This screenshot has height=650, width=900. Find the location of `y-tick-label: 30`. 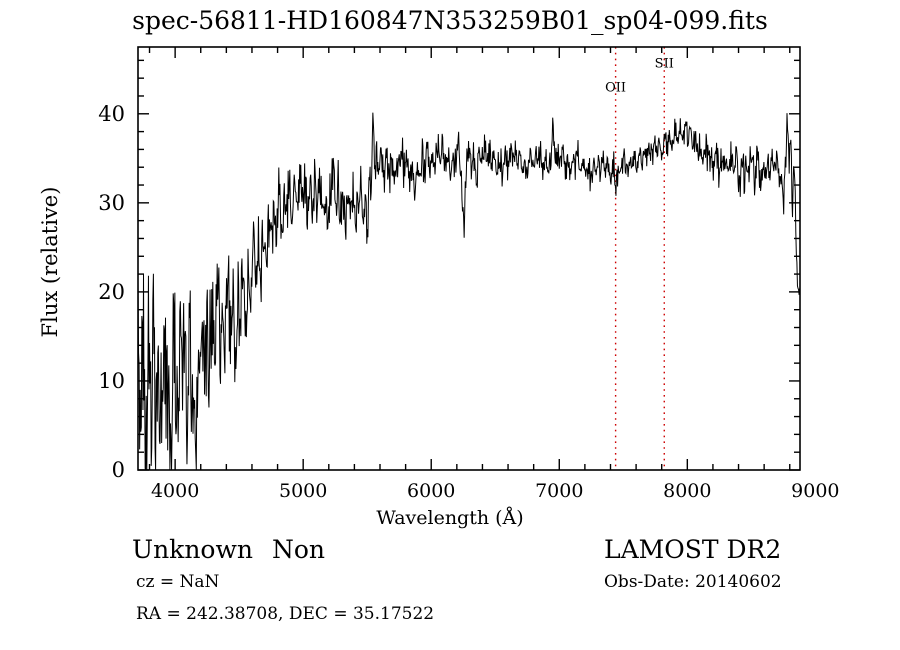

y-tick-label: 30 is located at coordinates (111, 203).